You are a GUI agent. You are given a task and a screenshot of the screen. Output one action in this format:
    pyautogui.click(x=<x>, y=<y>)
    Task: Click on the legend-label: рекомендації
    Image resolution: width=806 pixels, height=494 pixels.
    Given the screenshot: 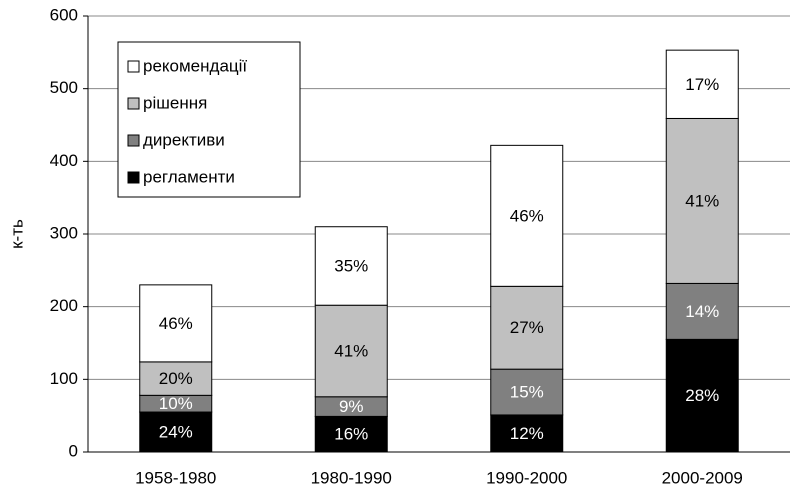 What is the action you would take?
    pyautogui.click(x=195, y=65)
    